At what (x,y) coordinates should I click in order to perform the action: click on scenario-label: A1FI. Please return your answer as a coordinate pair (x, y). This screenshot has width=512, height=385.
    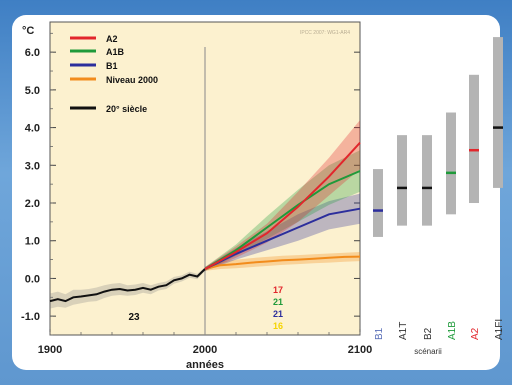
    Looking at the image, I should click on (499, 329).